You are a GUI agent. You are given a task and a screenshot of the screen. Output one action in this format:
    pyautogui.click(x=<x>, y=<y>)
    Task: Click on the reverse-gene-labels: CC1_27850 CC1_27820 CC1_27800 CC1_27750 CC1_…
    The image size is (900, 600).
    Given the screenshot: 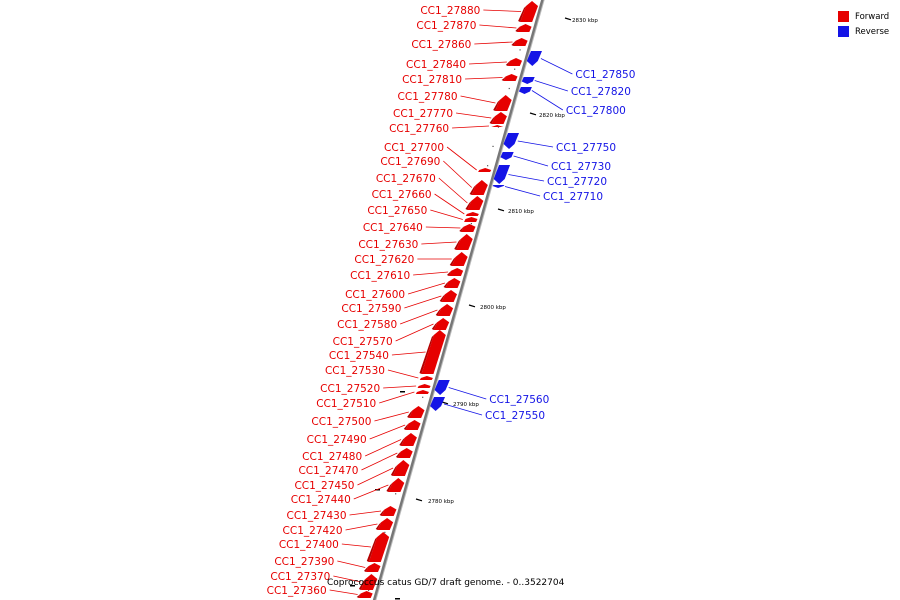 What is the action you would take?
    pyautogui.click(x=560, y=245)
    